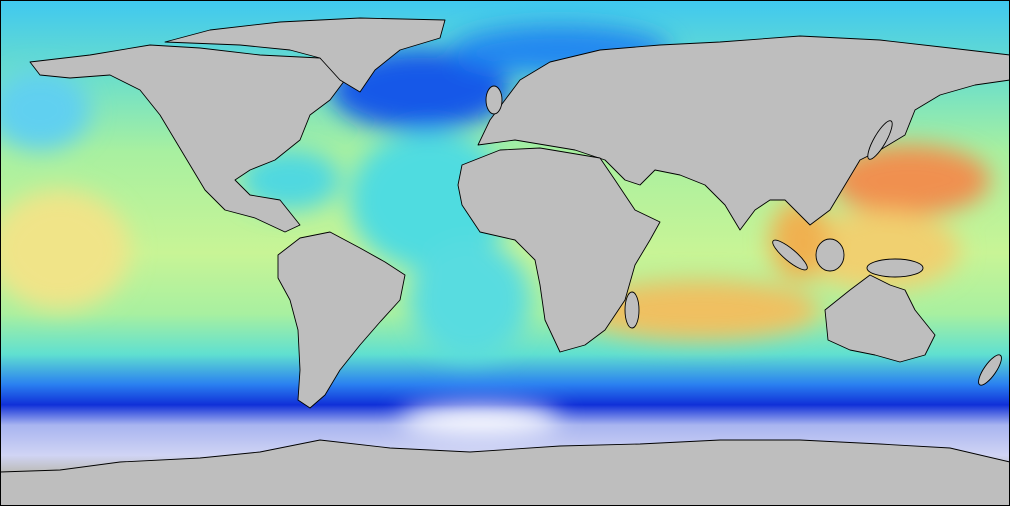  I want to click on new-guinea, so click(895, 268).